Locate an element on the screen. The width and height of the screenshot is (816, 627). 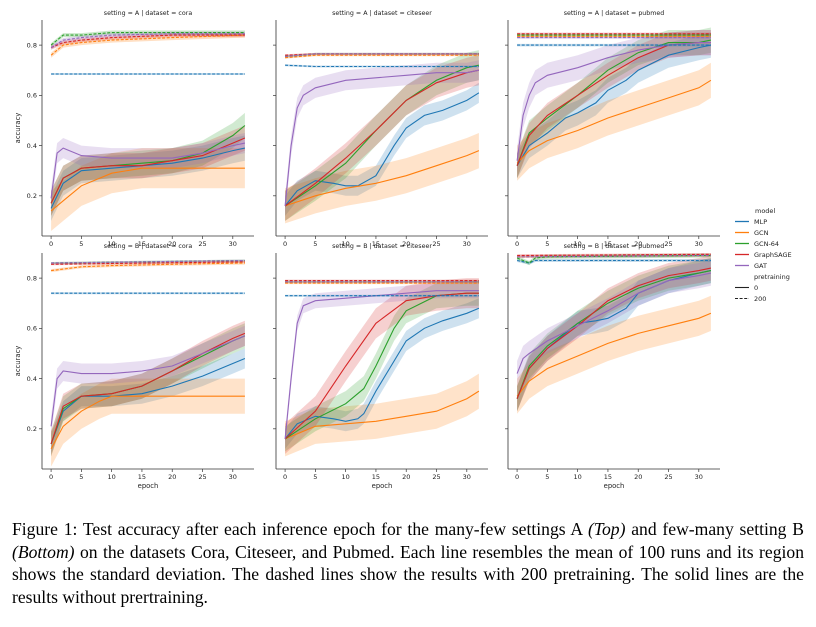
panel-title: setting = A | dataset = cora is located at coordinates (148, 13).